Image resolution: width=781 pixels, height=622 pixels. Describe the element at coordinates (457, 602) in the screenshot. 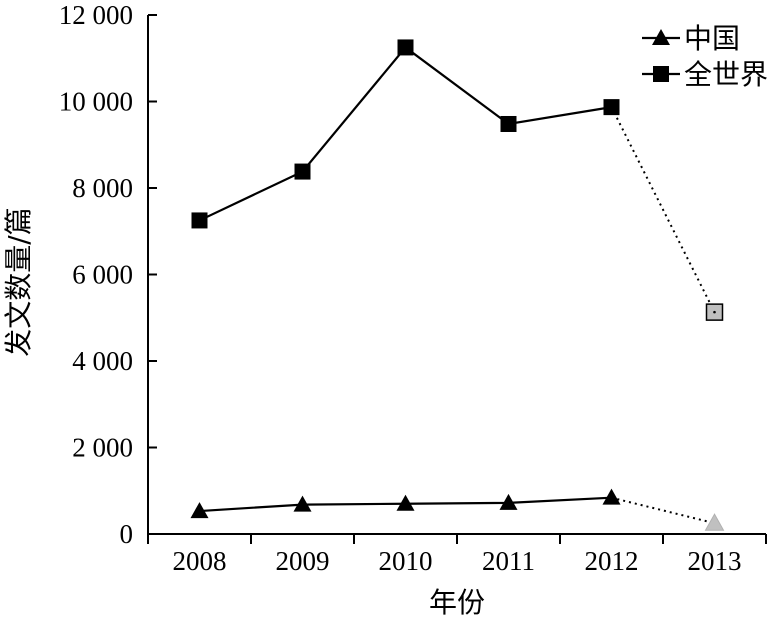

I see `x-axis-title: 年份` at that location.